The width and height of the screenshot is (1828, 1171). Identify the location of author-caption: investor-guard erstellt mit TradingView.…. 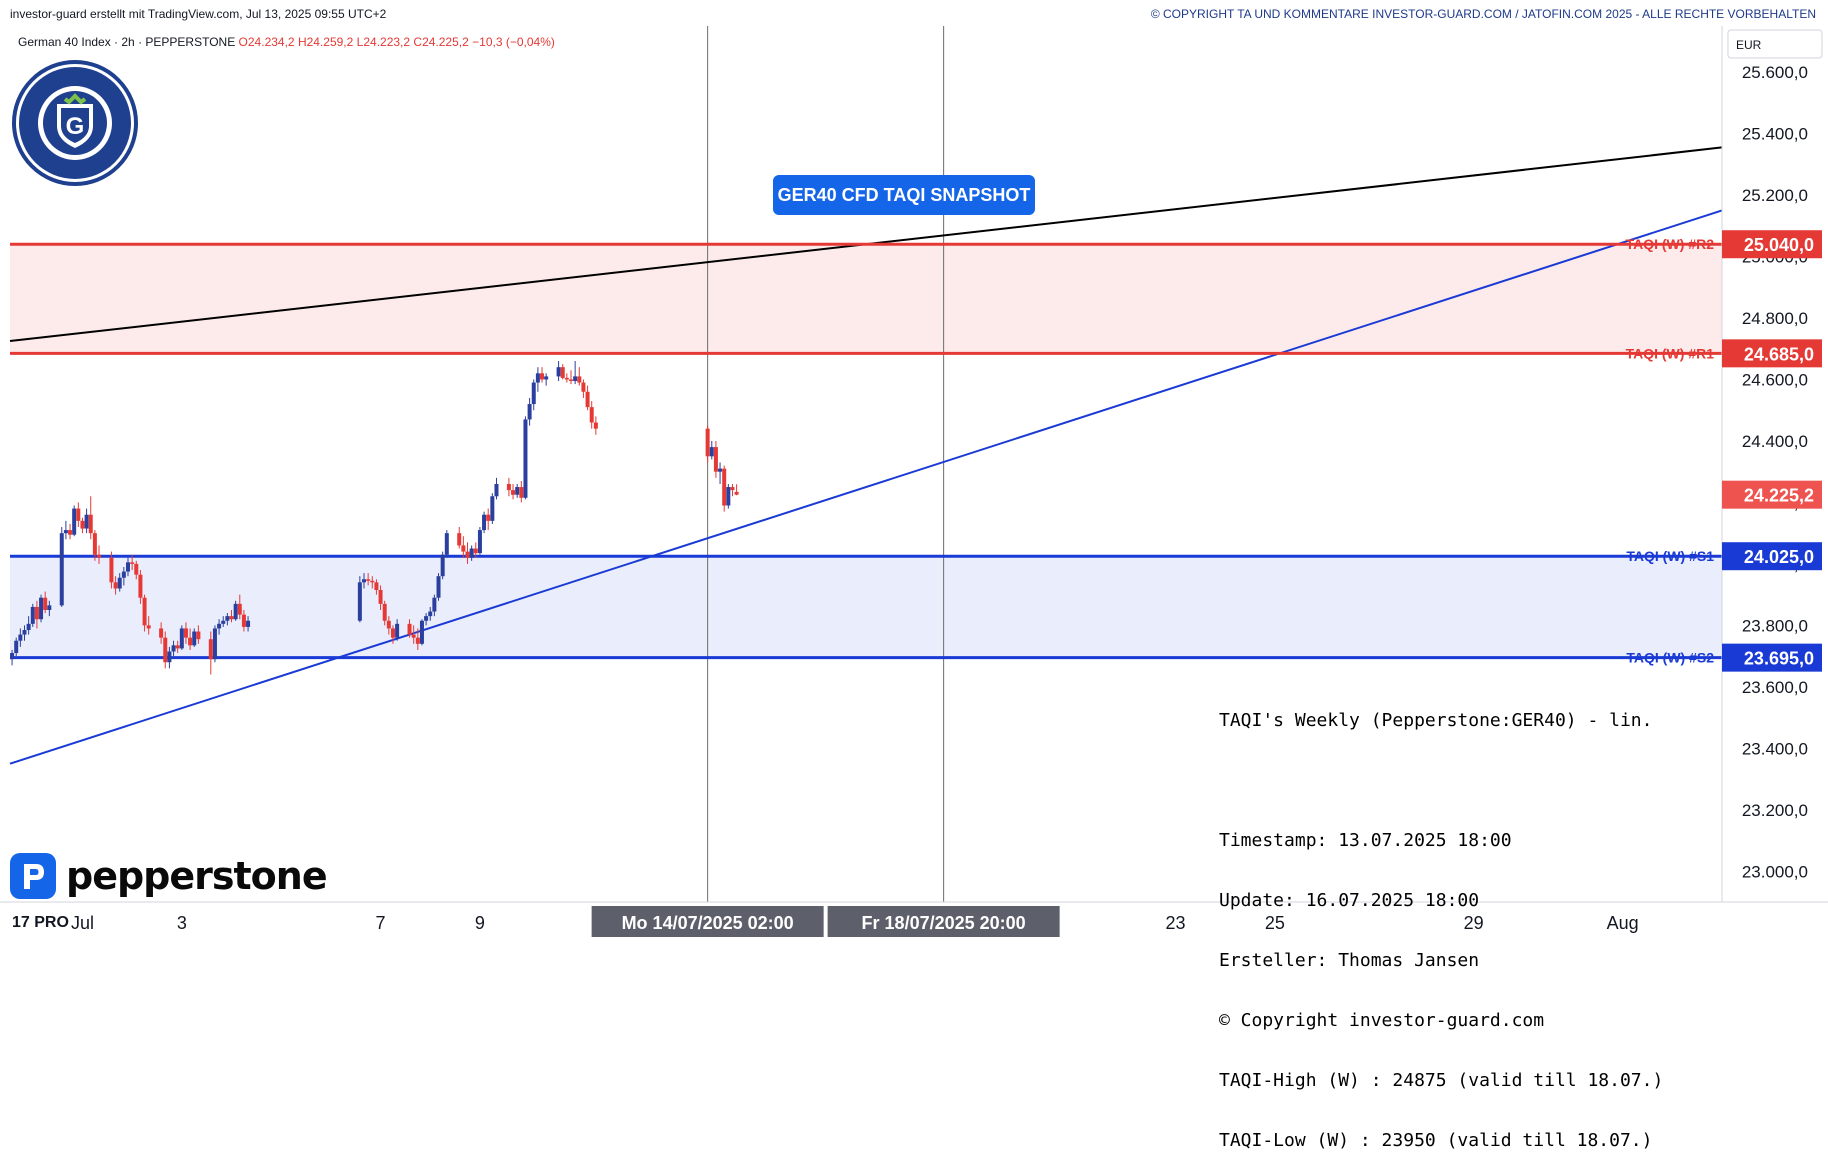
(198, 14).